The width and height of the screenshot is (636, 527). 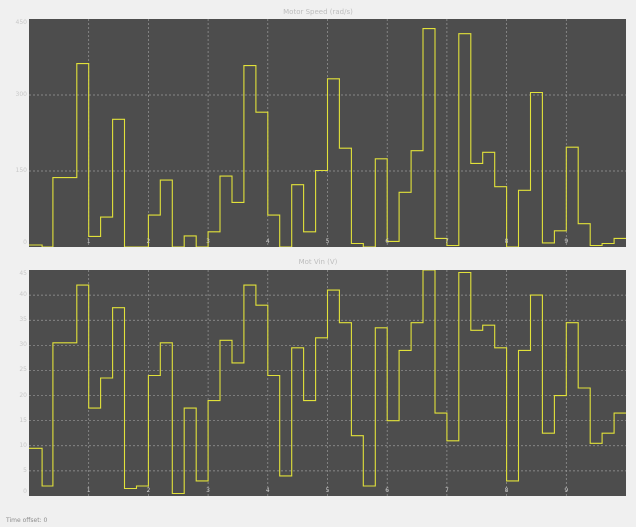 I want to click on y-tick-label: 35, so click(x=23, y=320).